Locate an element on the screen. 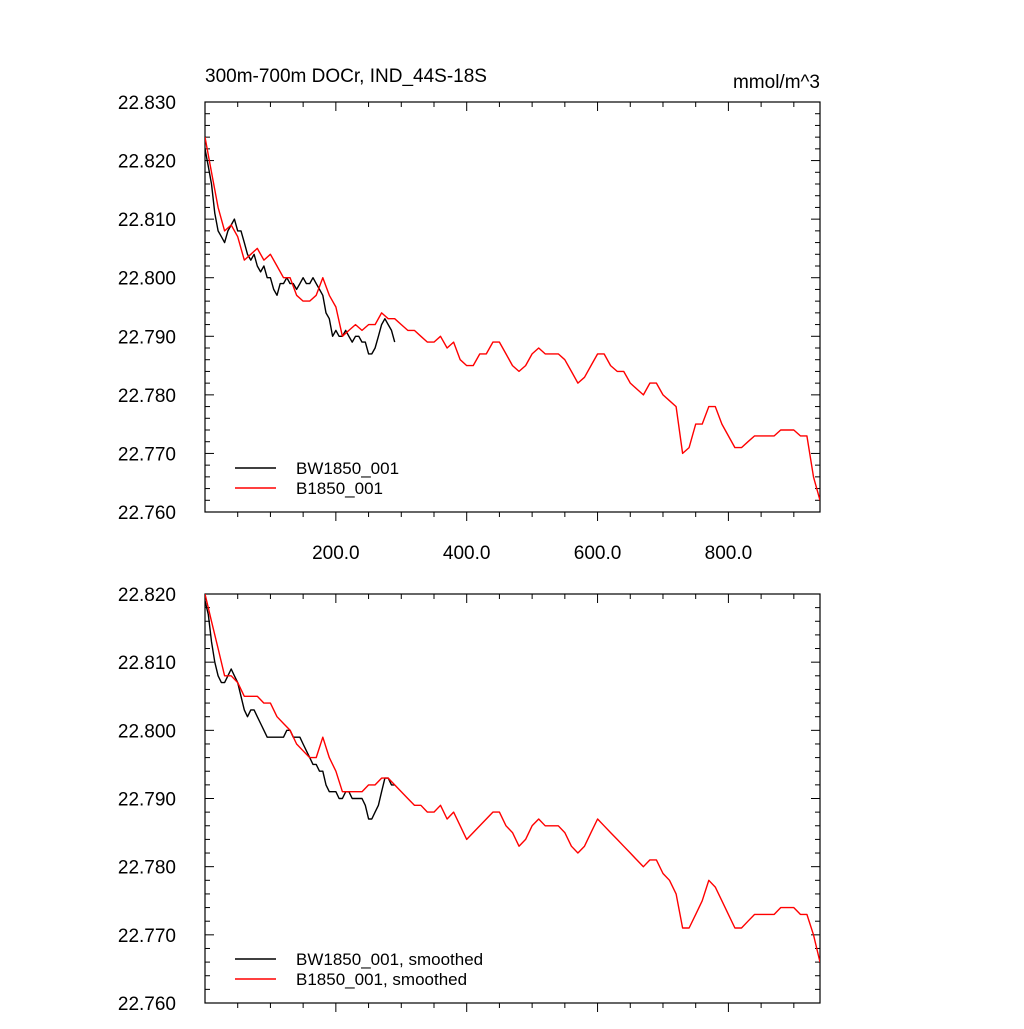  units-label: mmol/m^3 is located at coordinates (776, 82).